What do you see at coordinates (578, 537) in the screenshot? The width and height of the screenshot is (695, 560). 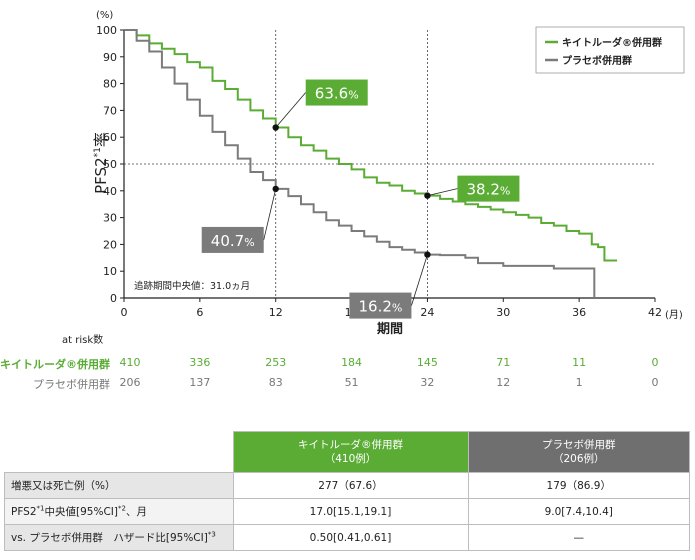 I see `summary-row-hazard-placebo: —` at bounding box center [578, 537].